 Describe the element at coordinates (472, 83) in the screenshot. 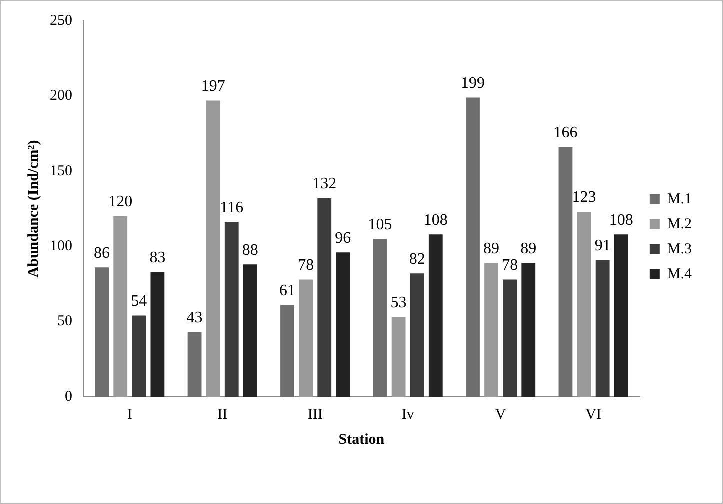

I see `data-label: 199` at that location.